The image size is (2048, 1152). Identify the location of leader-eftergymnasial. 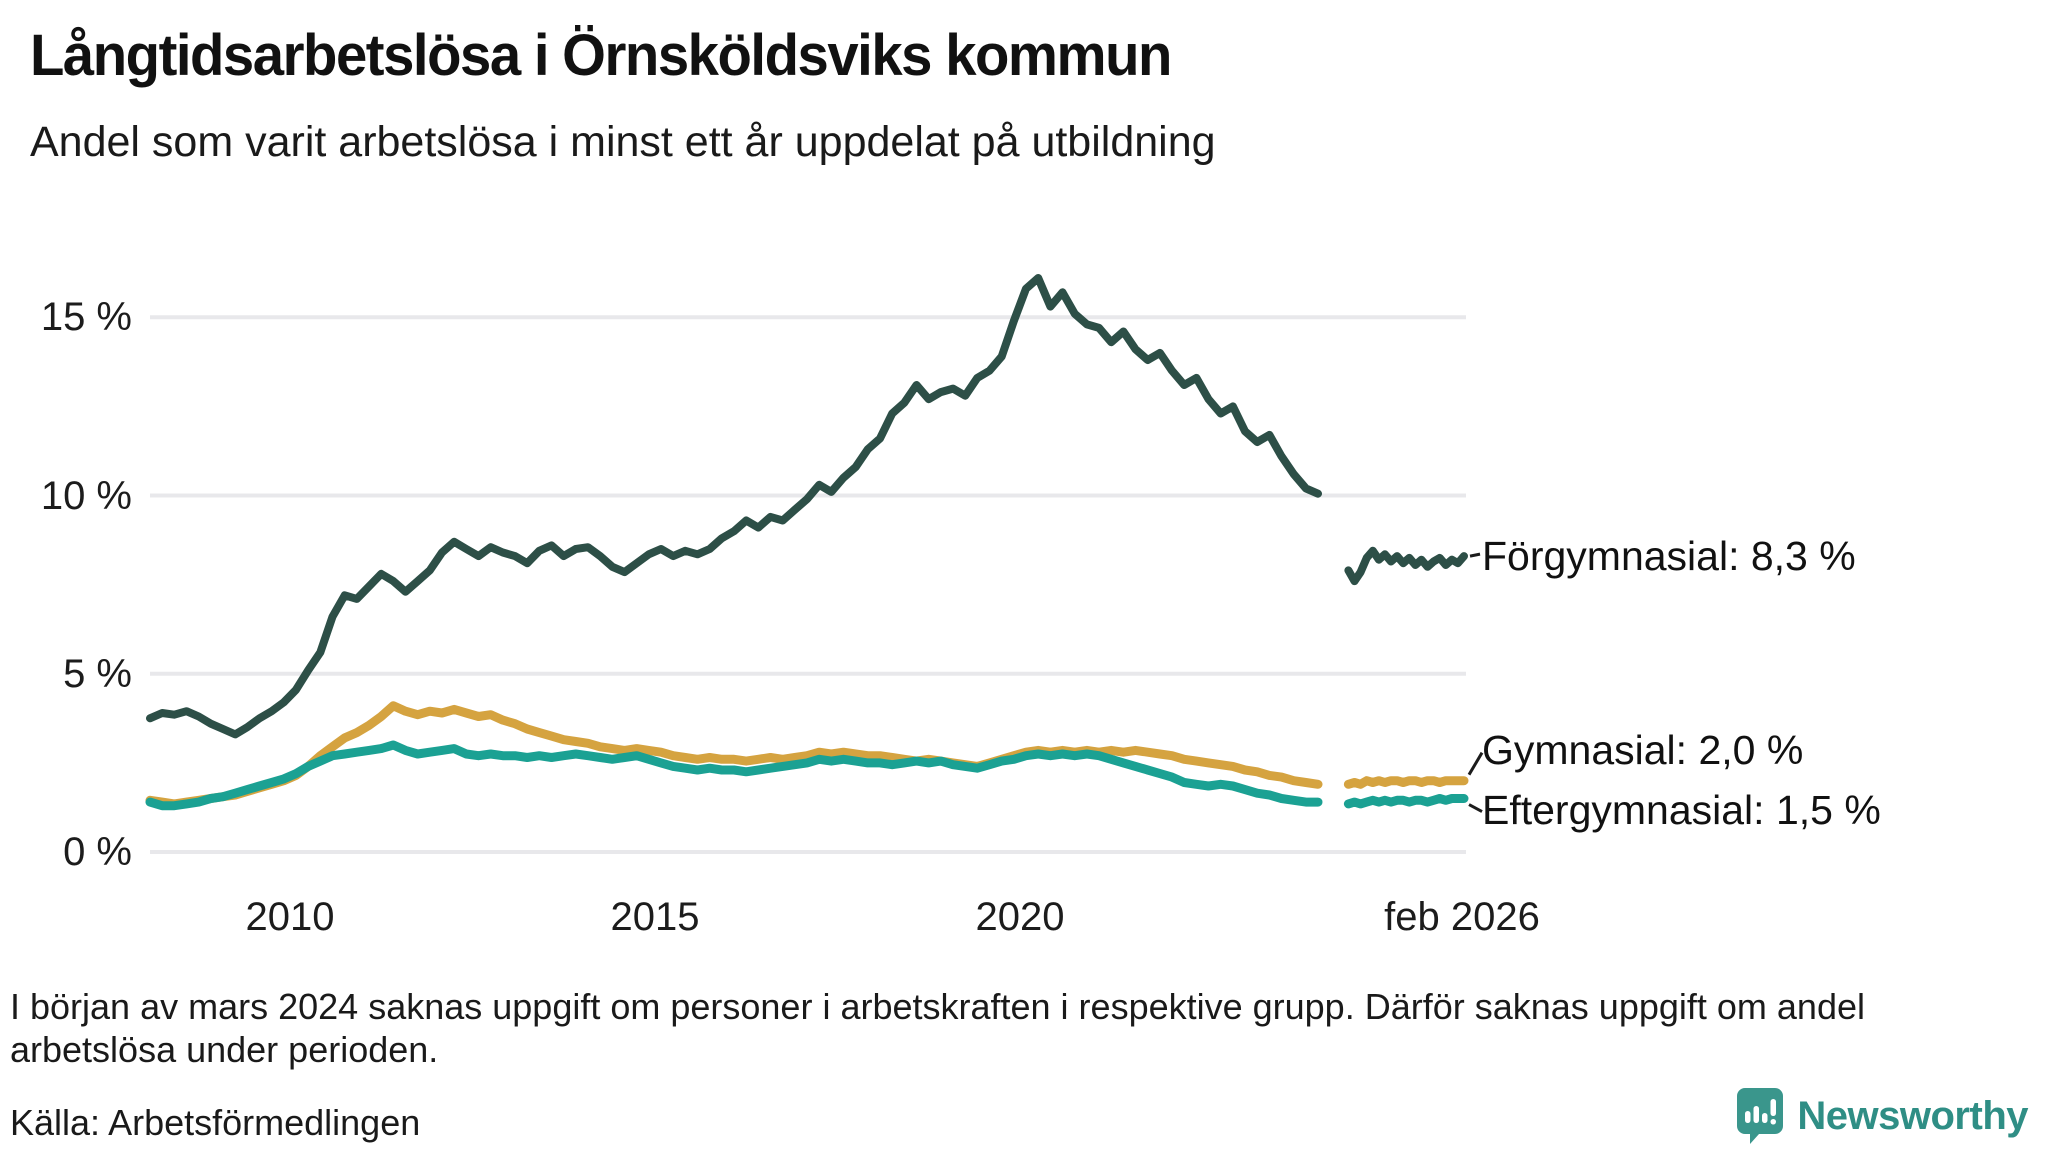
(1475, 808).